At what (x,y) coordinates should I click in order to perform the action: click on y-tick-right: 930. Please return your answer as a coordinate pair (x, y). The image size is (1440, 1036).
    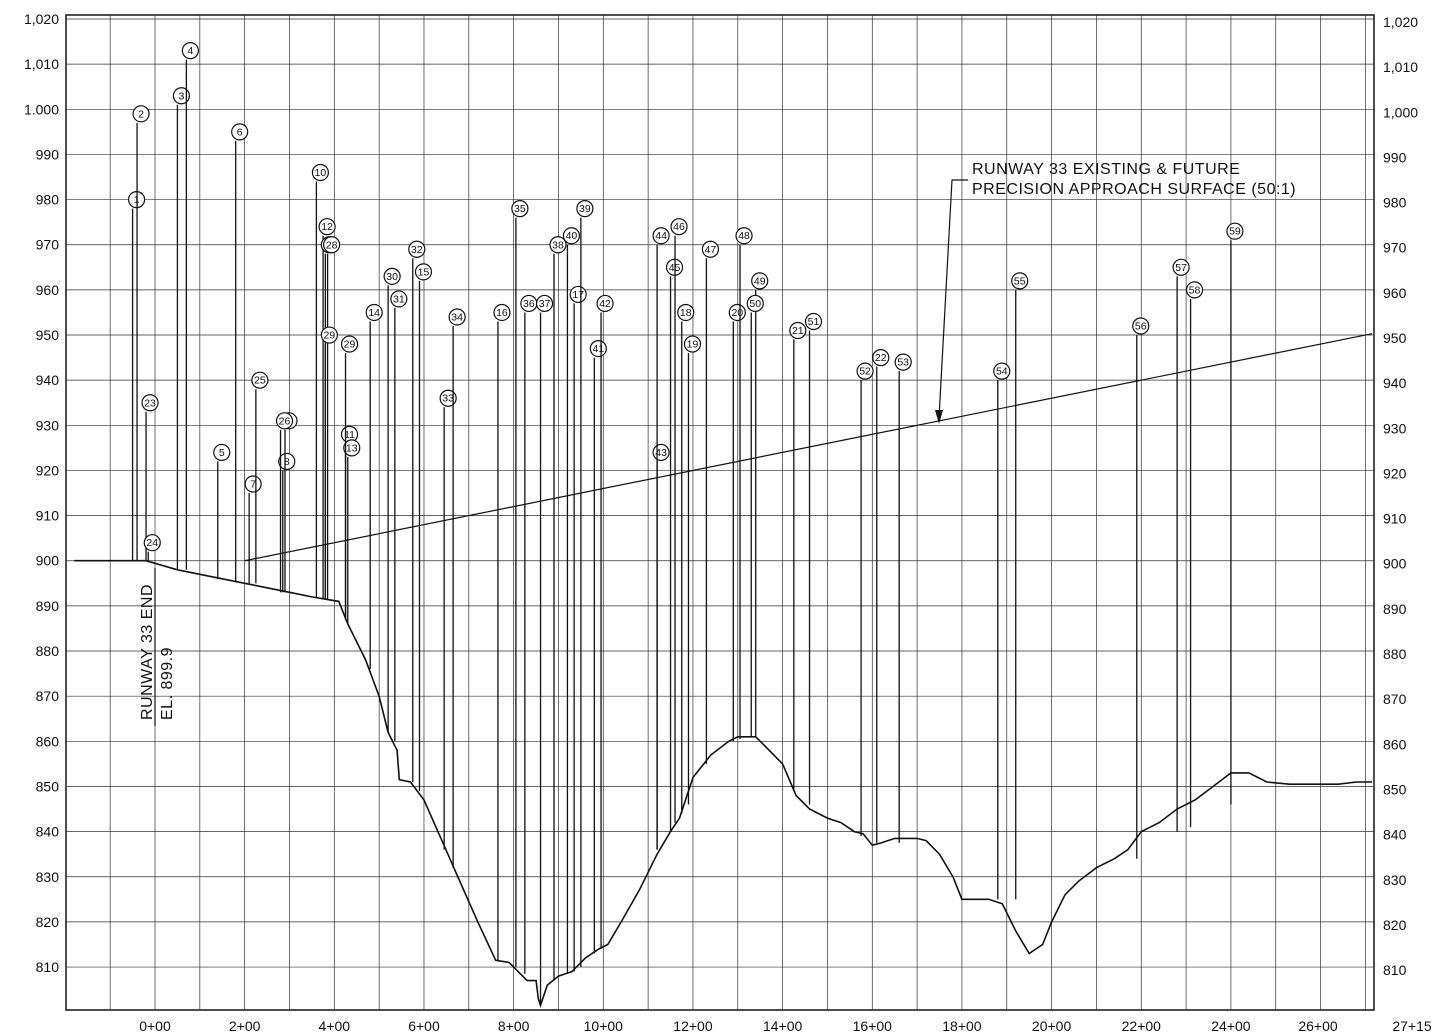
    Looking at the image, I should click on (1395, 428).